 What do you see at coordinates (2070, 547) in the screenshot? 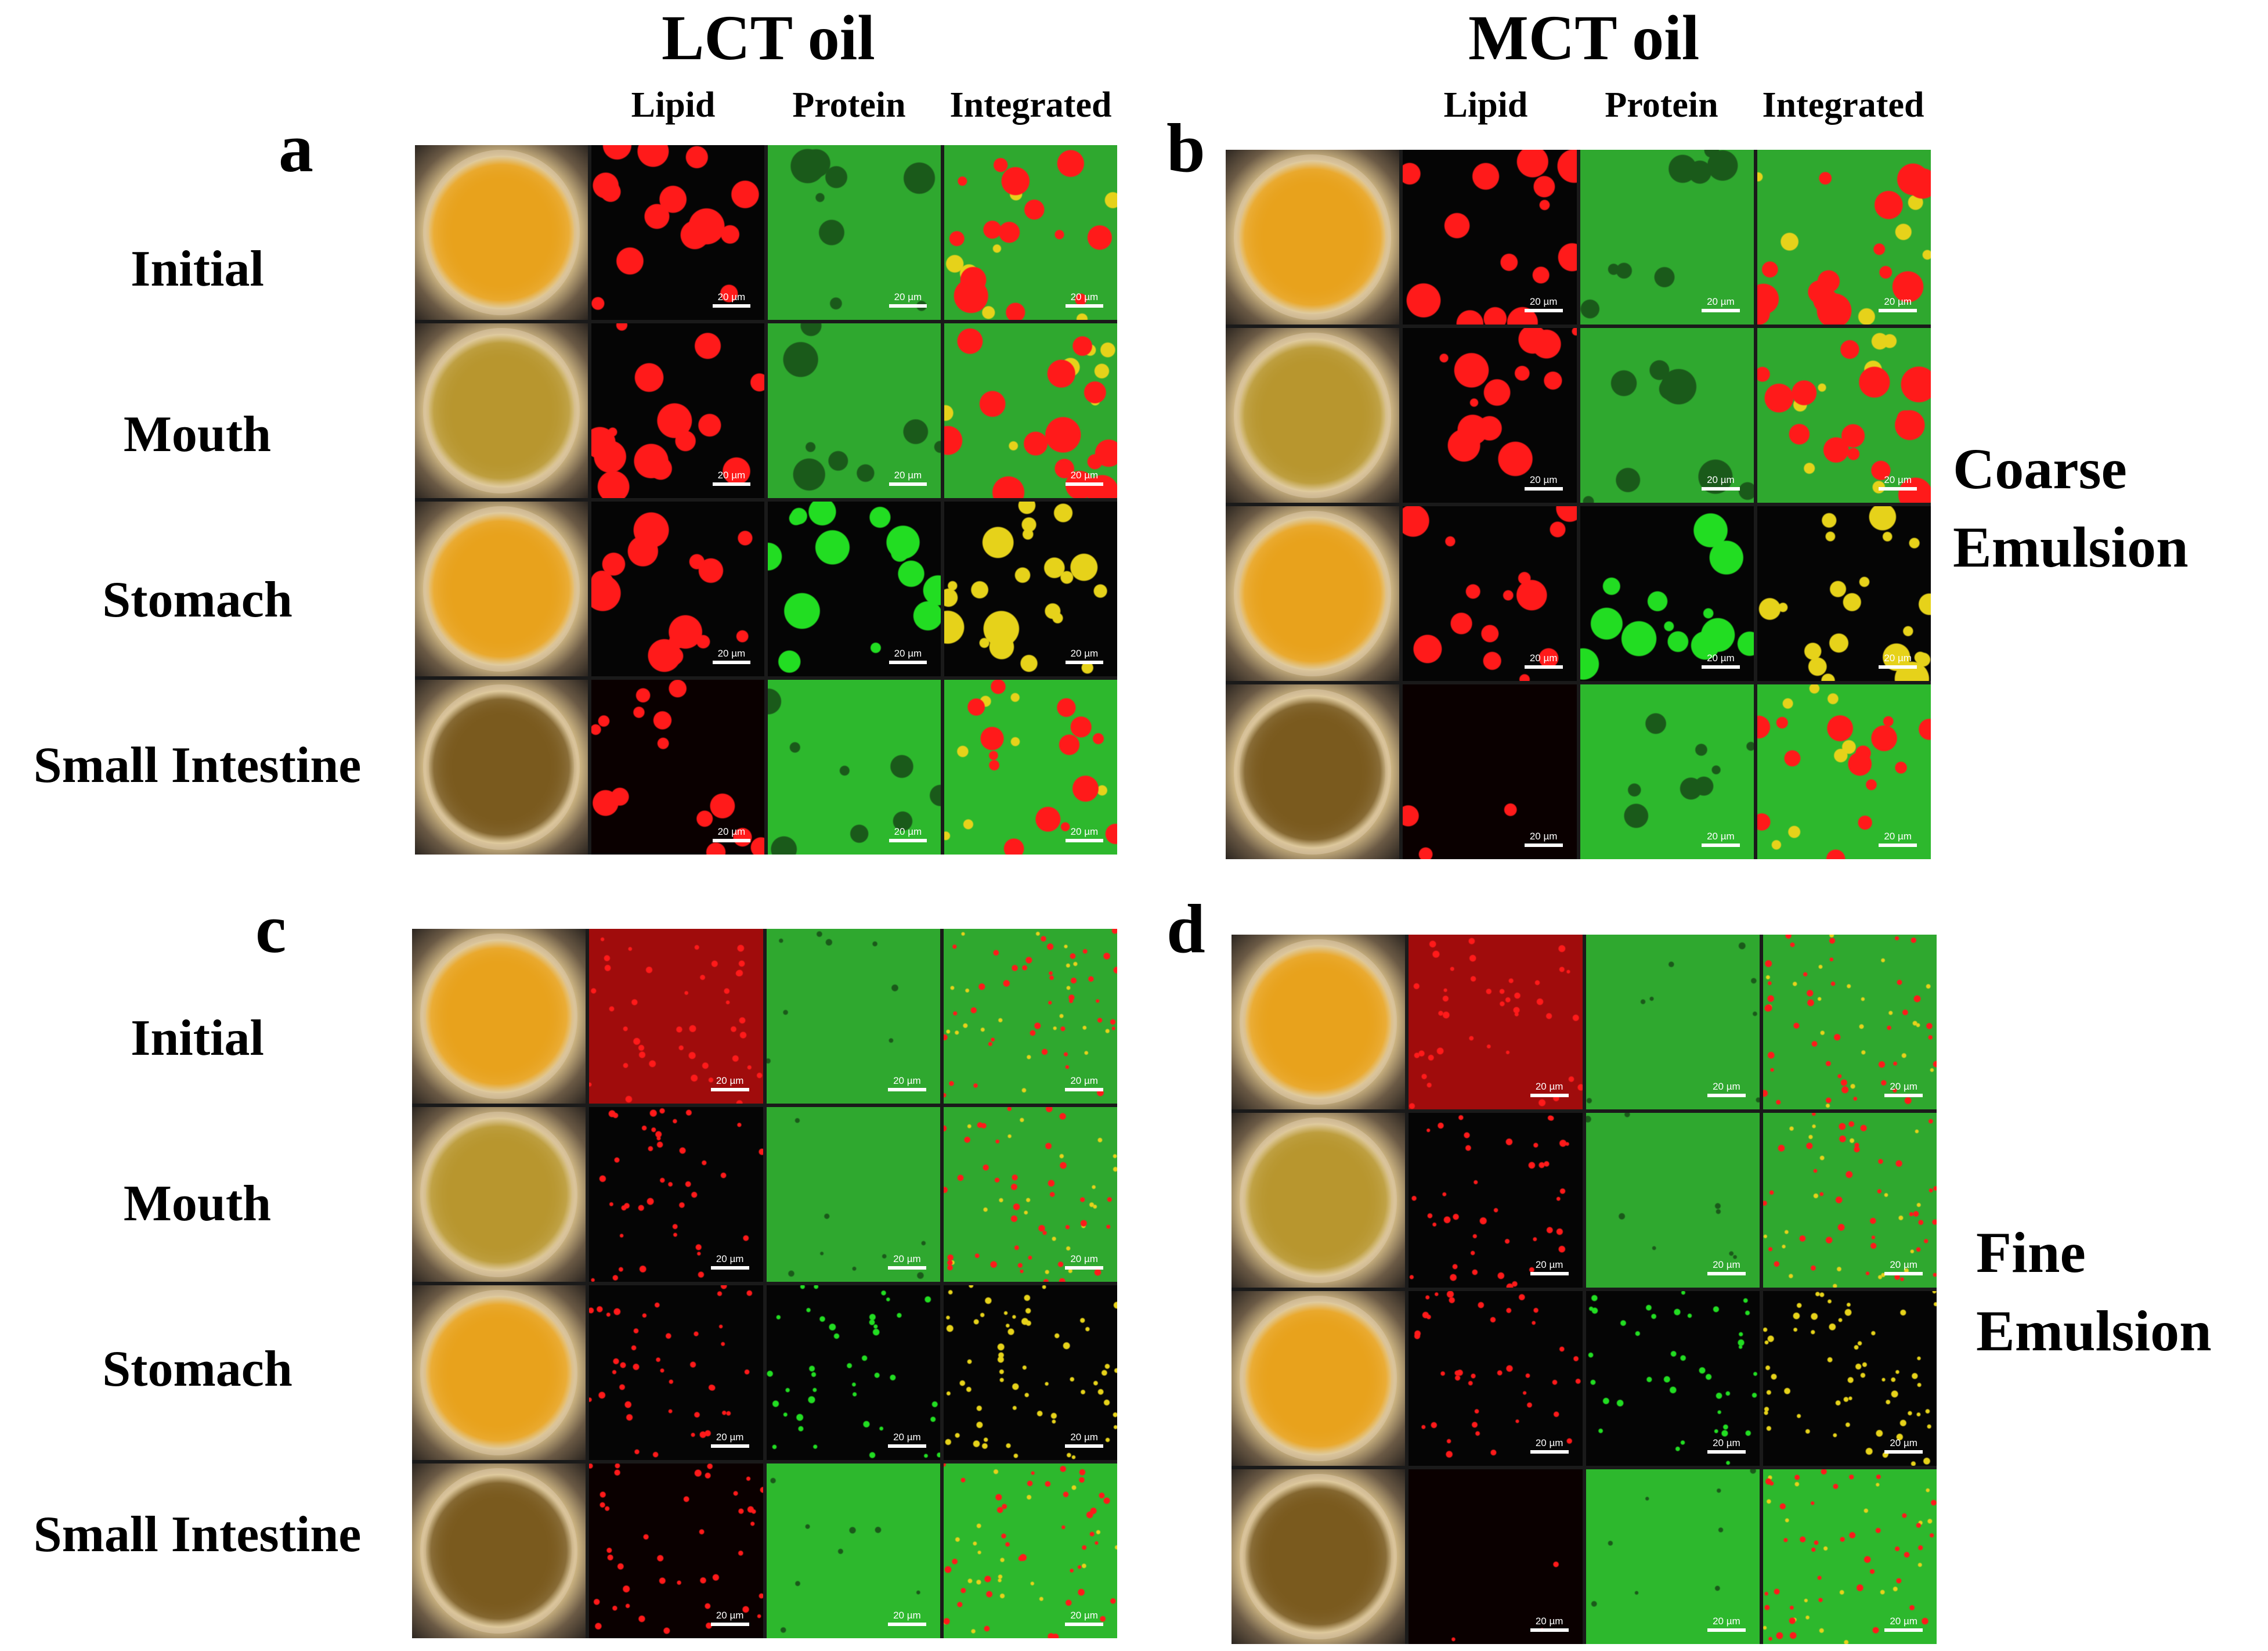
I see `coarse-emulsion-word: Emulsion` at bounding box center [2070, 547].